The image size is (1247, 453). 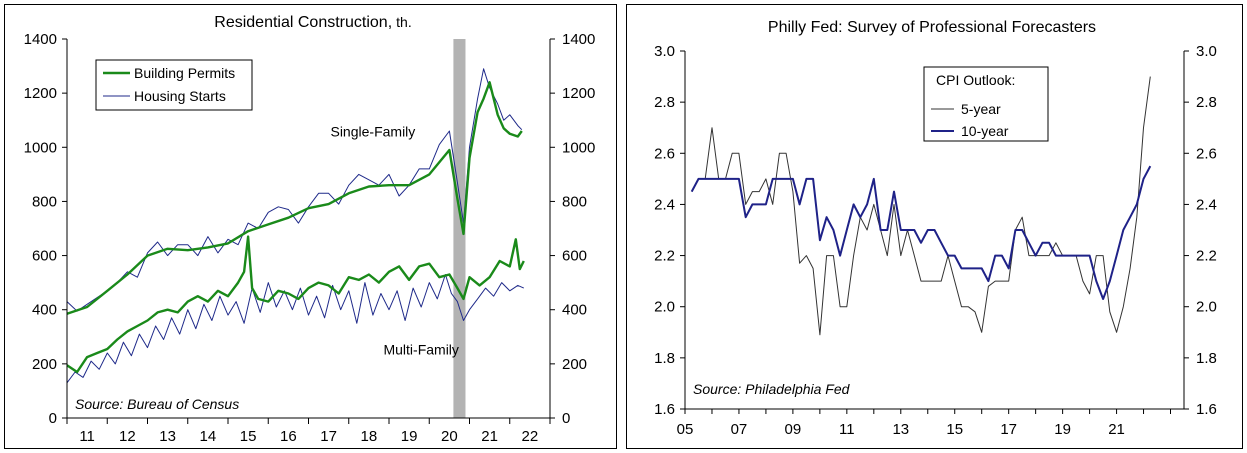 What do you see at coordinates (369, 436) in the screenshot?
I see `x-tick-label: 18` at bounding box center [369, 436].